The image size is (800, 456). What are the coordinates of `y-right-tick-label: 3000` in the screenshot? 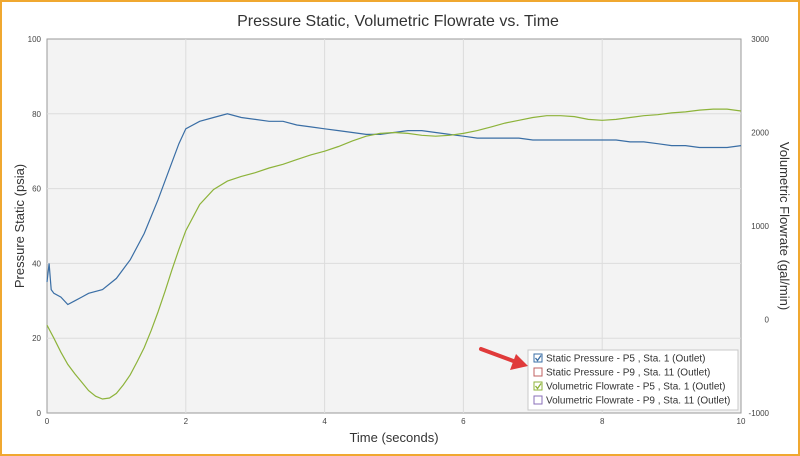 It's located at (760, 39).